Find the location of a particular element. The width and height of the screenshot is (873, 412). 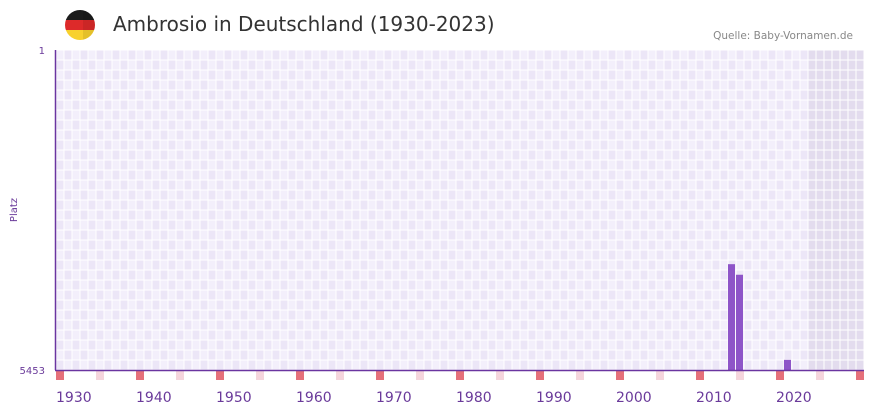

year-marker-1940 is located at coordinates (140, 375).